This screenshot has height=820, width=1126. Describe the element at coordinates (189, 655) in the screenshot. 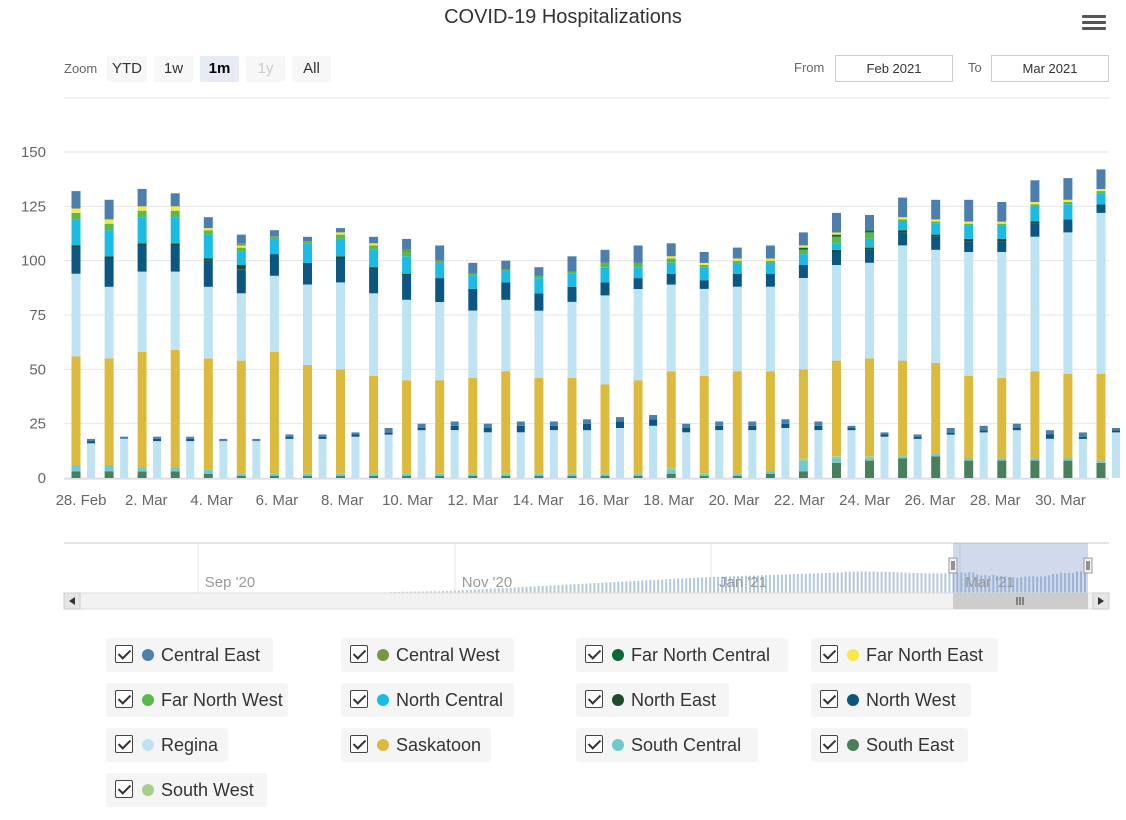

I see `legend-item-central-east: Central East` at that location.